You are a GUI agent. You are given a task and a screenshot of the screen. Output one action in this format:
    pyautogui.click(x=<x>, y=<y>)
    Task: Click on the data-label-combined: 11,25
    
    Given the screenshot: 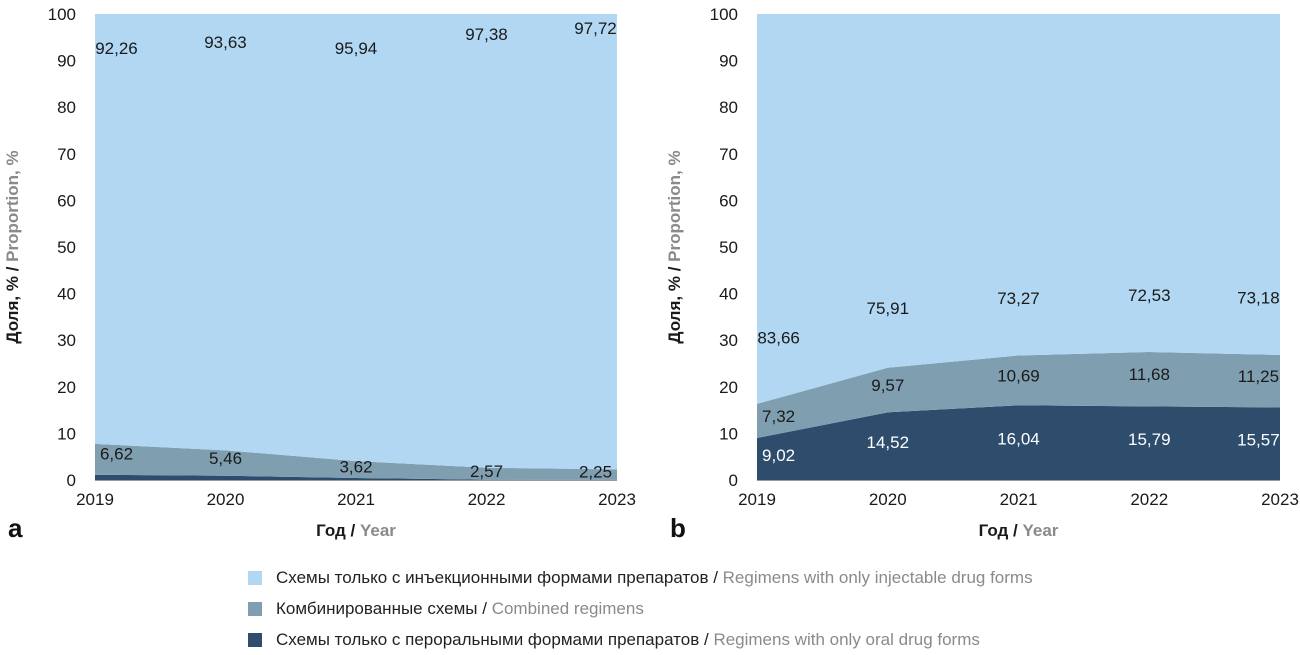 What is the action you would take?
    pyautogui.click(x=1258, y=376)
    